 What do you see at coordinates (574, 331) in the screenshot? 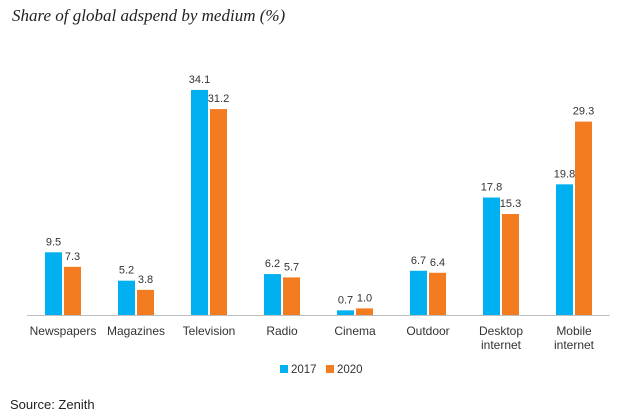
I see `category-label-mobile-internet: Mobile` at bounding box center [574, 331].